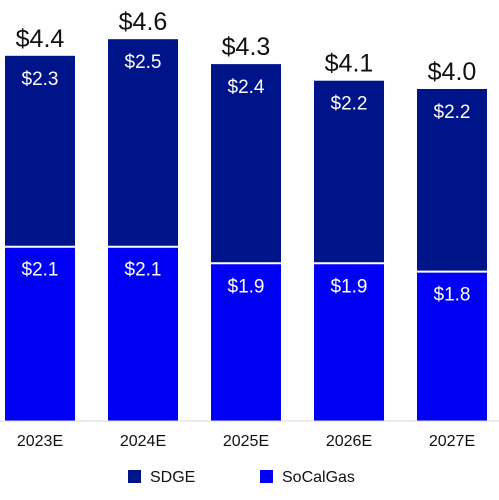  I want to click on bar-socalgas-2027e, so click(452, 346).